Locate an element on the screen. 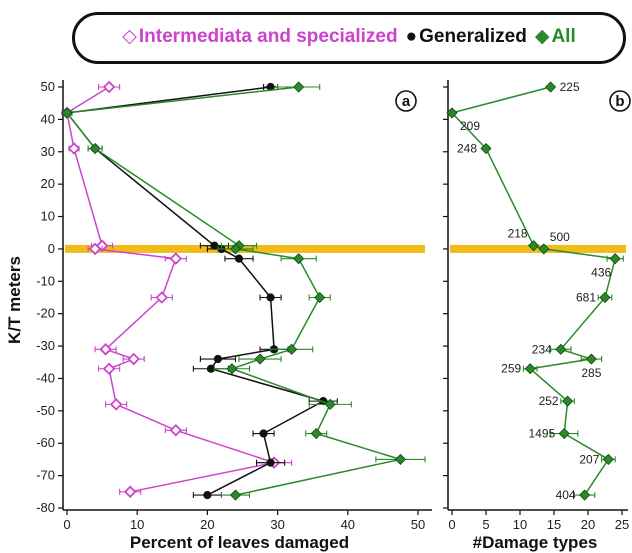  data-label: 436 is located at coordinates (601, 273).